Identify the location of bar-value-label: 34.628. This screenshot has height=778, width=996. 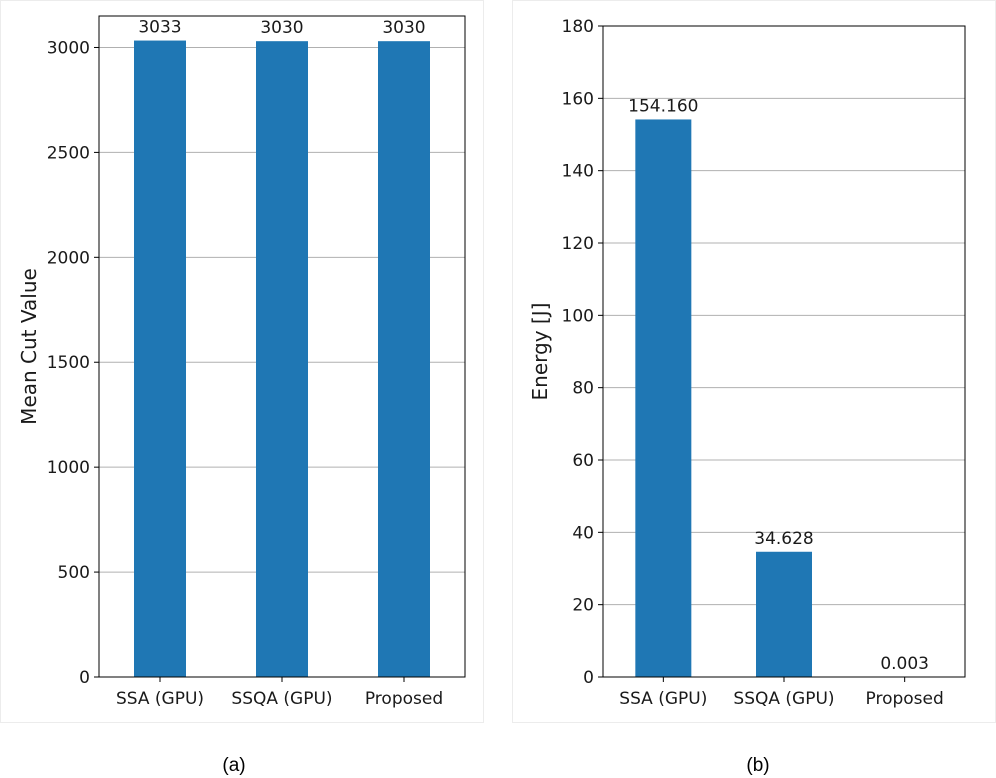
(783, 539).